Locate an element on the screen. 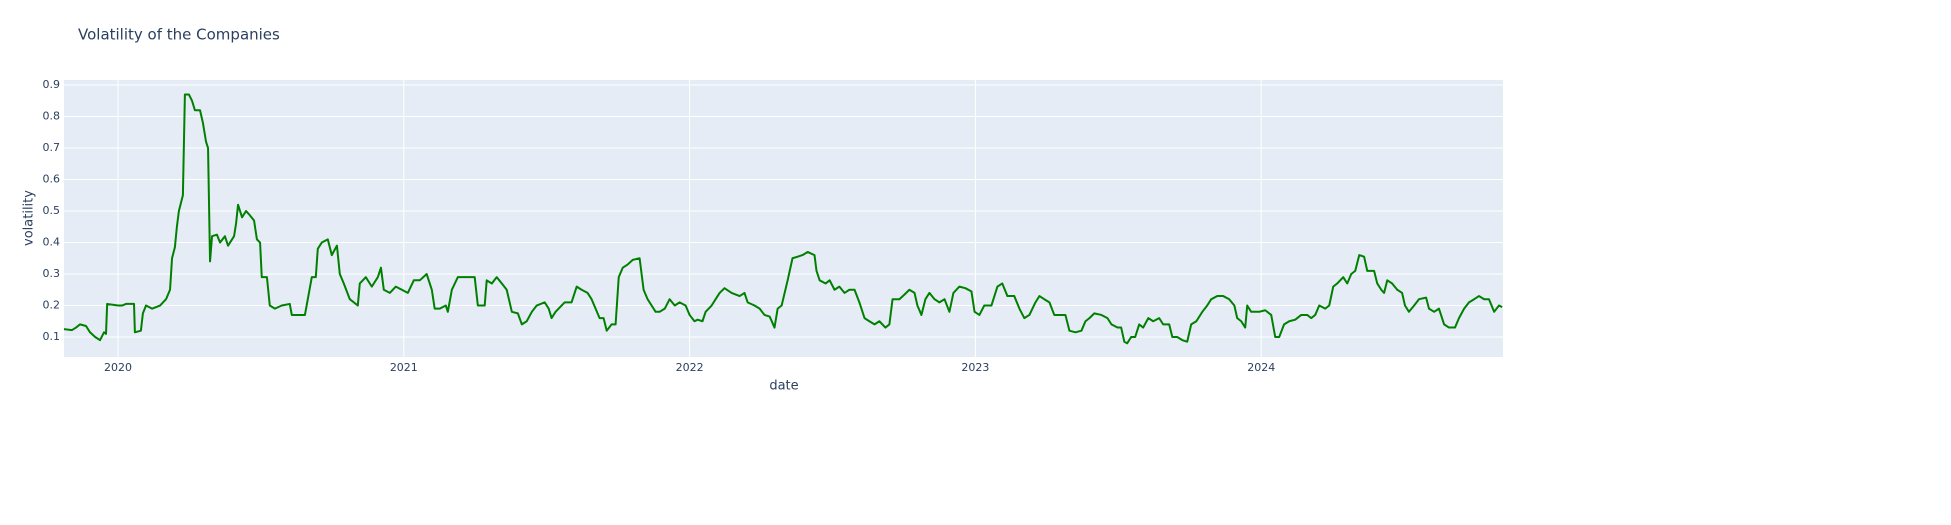  y-tick-label: 0.2 is located at coordinates (52, 305).